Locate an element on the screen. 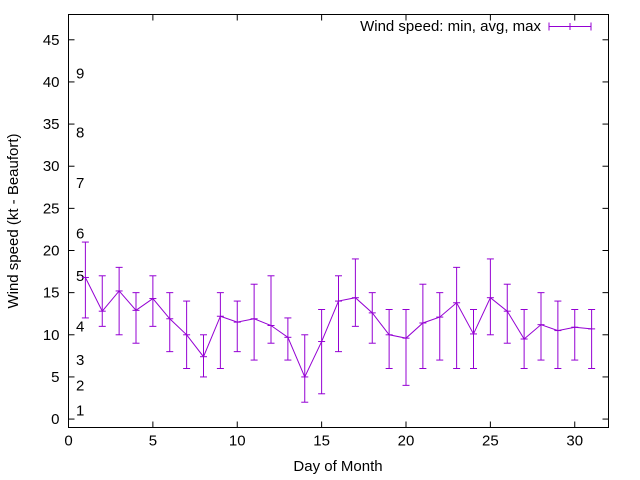 This screenshot has width=640, height=480. y-tick-label: 15 is located at coordinates (51, 293).